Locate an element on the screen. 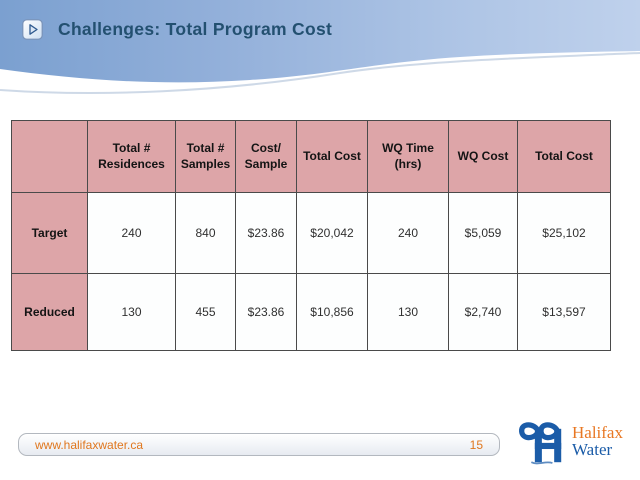 This screenshot has height=480, width=640. table-cell: $20,042 is located at coordinates (332, 233).